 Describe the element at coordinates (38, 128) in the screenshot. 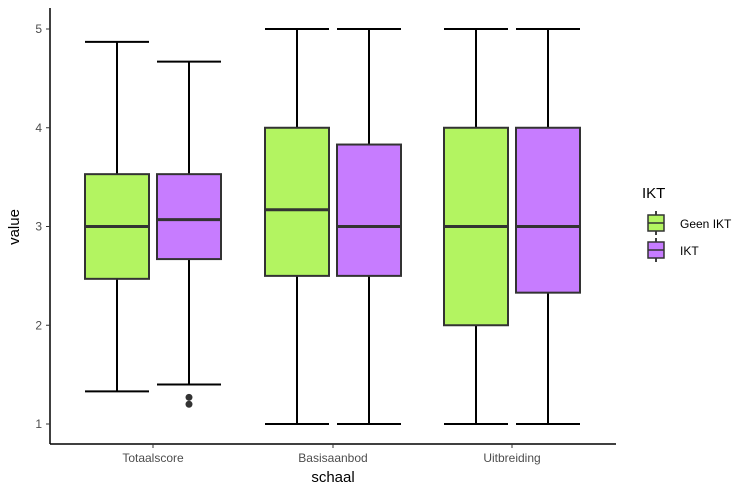

I see `y-tick-label: 4` at that location.